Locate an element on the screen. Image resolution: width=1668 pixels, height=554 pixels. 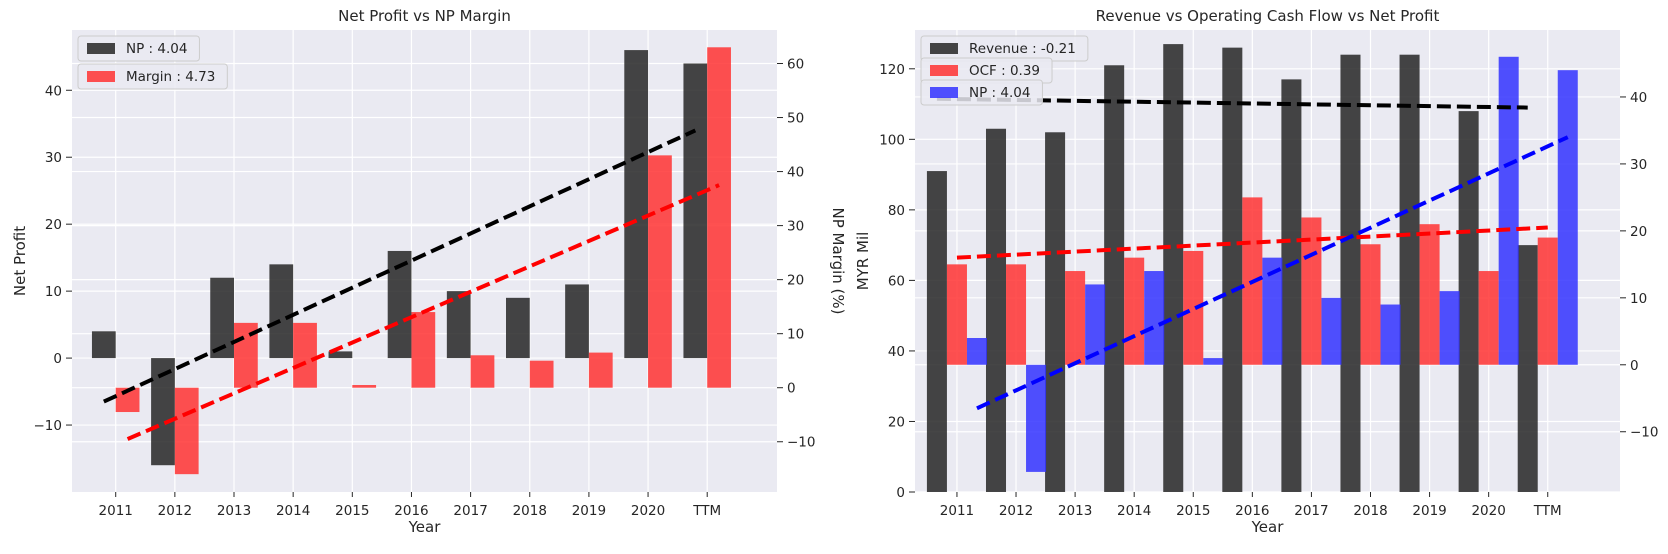
trendline-revenue is located at coordinates (1232, 103).